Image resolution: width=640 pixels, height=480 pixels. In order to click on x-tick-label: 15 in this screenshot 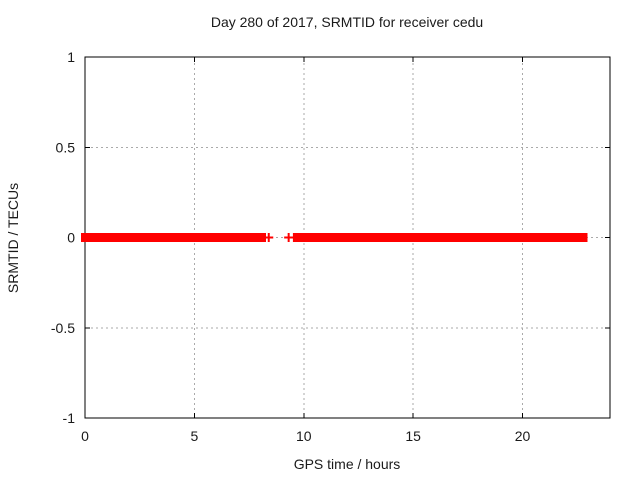, I will do `click(413, 436)`.